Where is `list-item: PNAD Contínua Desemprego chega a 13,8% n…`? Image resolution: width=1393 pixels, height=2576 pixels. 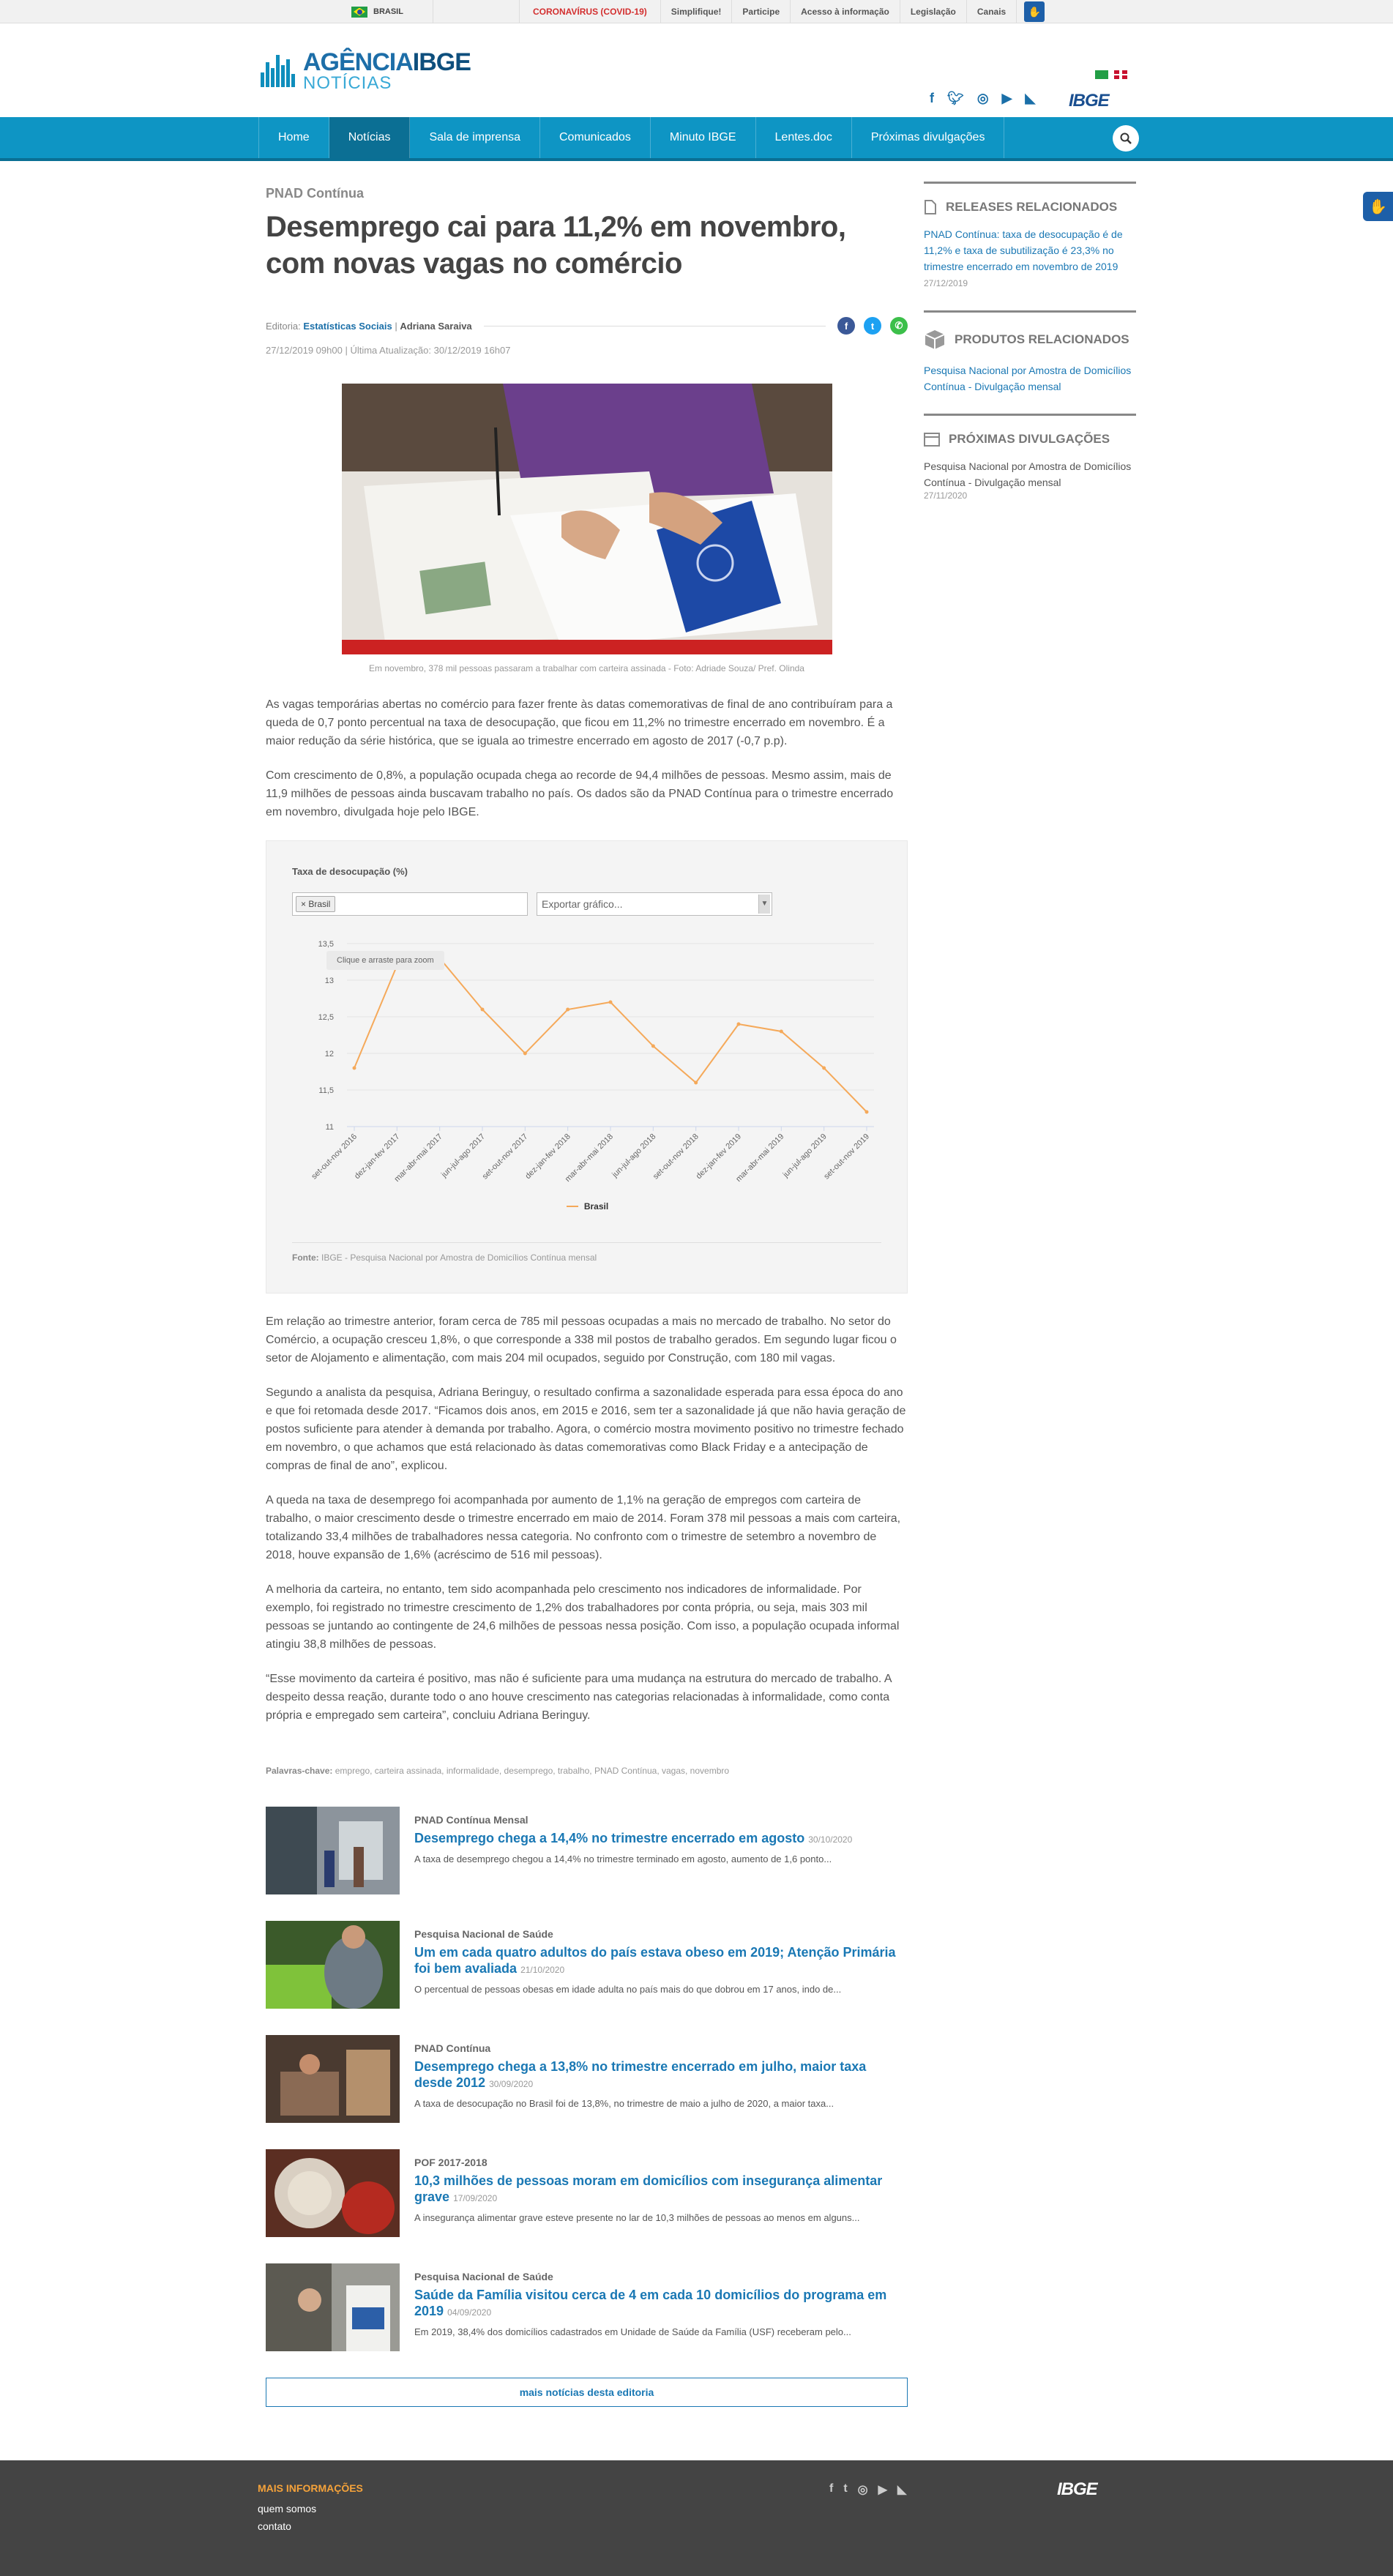
list-item: PNAD Contínua Desemprego chega a 13,8% n… is located at coordinates (587, 2079).